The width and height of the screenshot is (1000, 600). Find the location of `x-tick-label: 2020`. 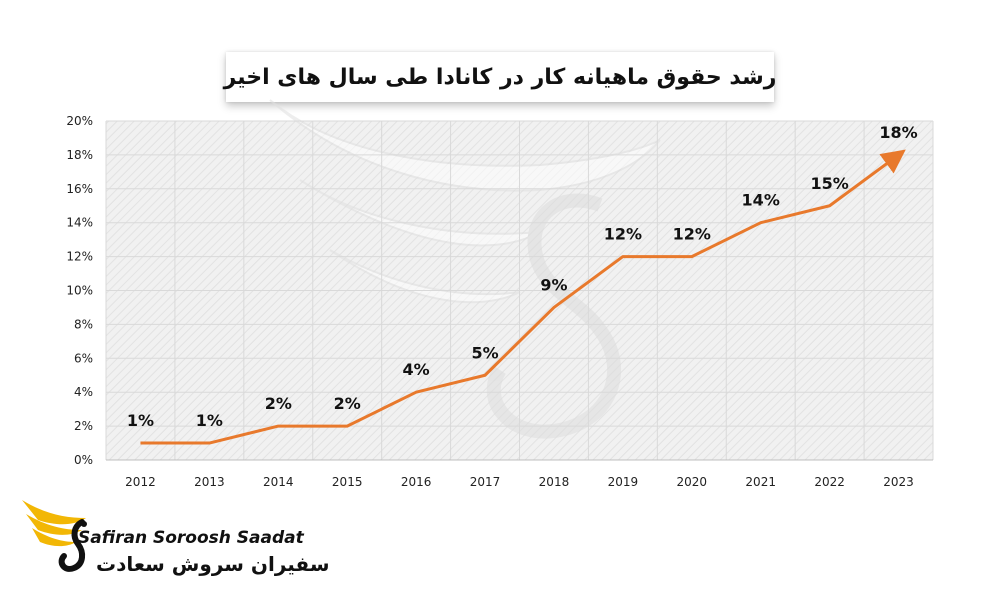

x-tick-label: 2020 is located at coordinates (692, 482).